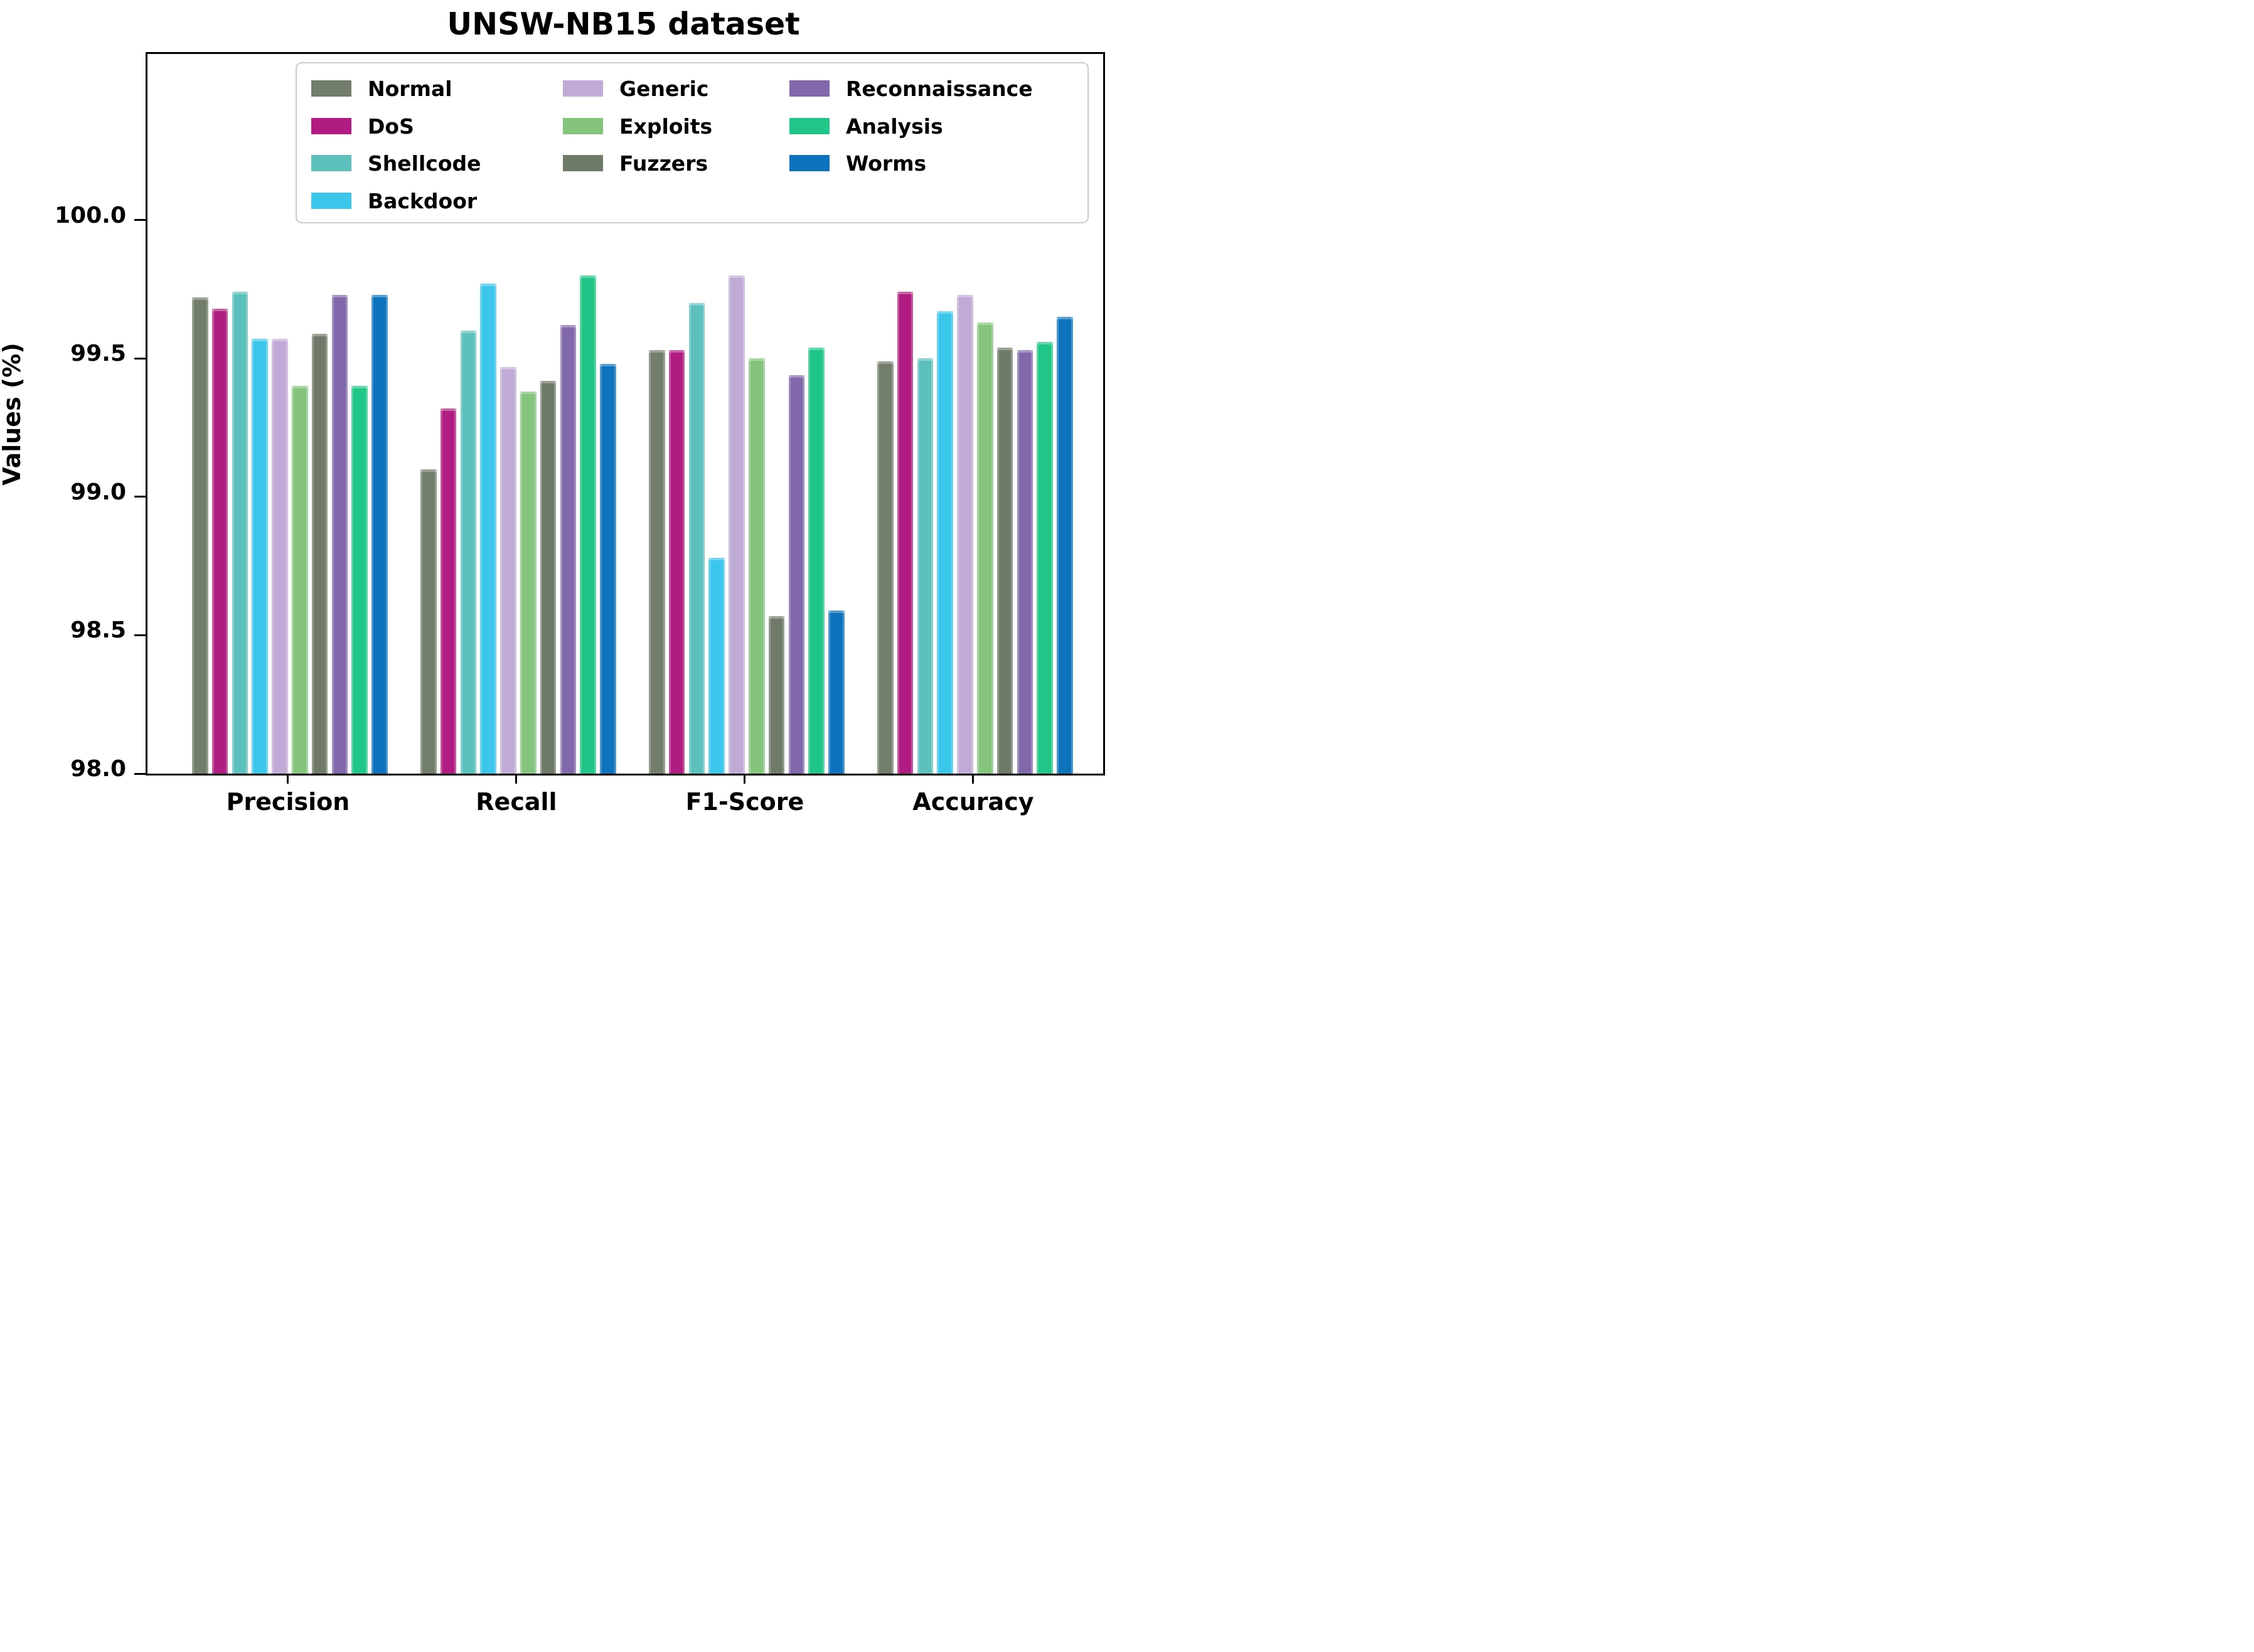 The width and height of the screenshot is (2254, 1652). I want to click on bar-shellcode-recall, so click(468, 553).